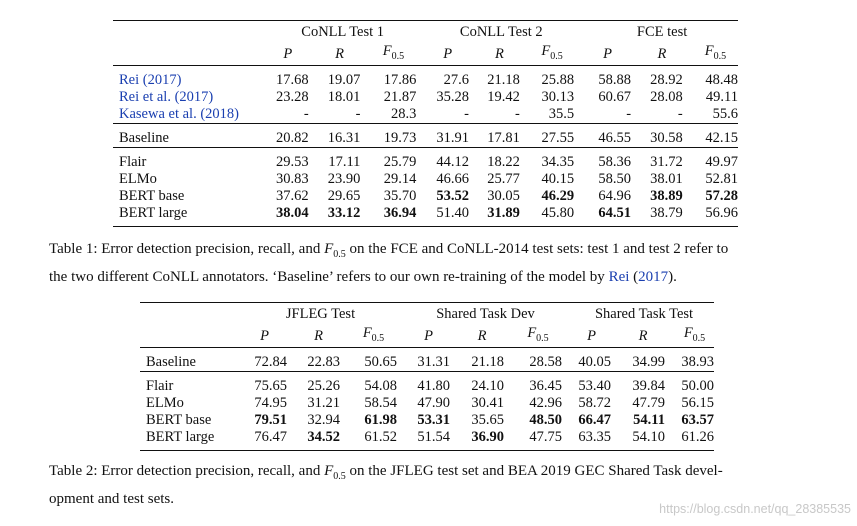  Describe the element at coordinates (666, 97) in the screenshot. I see `table-cell: 28.08` at that location.